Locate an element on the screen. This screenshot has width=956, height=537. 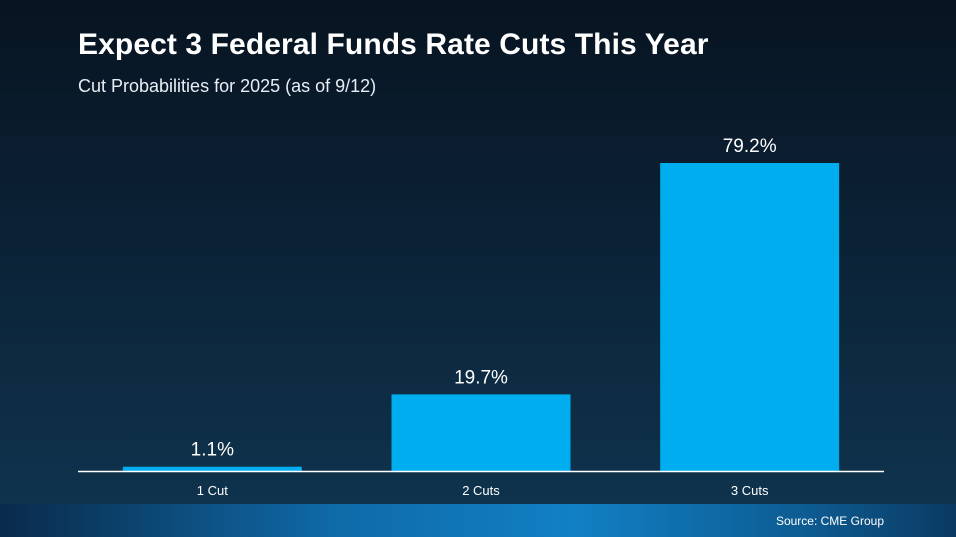
footer-band is located at coordinates (478, 520).